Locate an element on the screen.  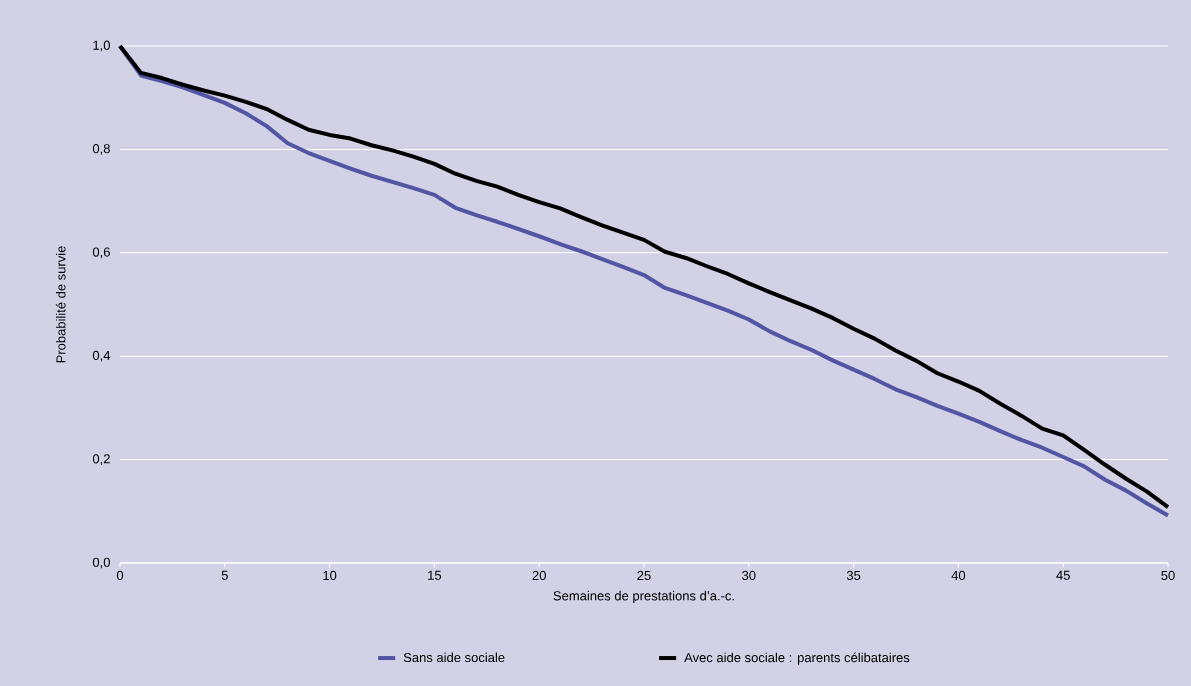
x-tick-label: 0 is located at coordinates (120, 575).